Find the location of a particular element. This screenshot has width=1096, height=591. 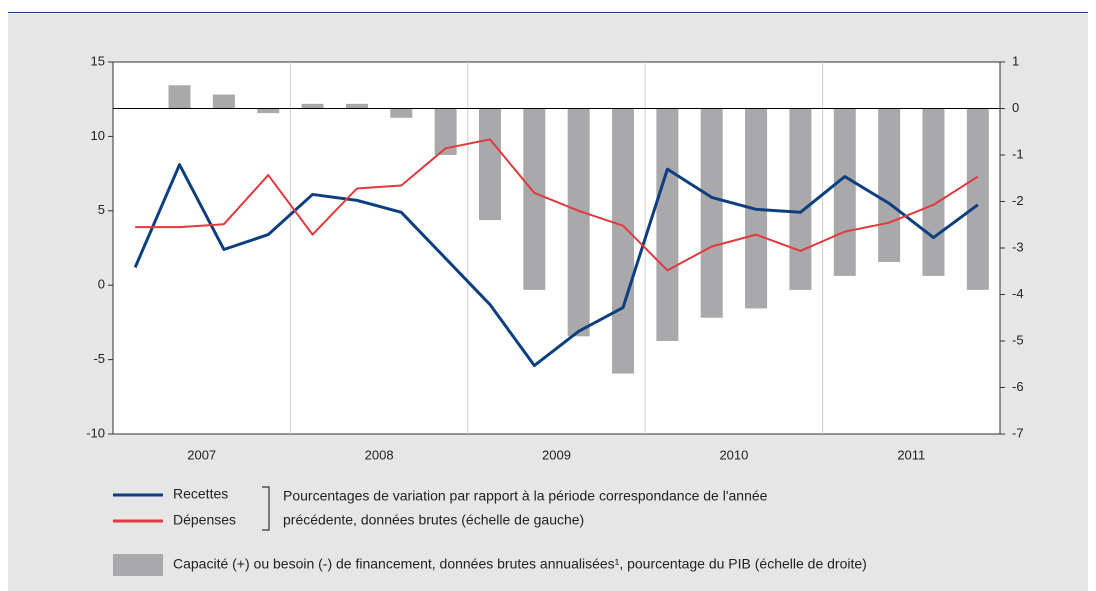

x-tick-label: 2011 is located at coordinates (911, 454).